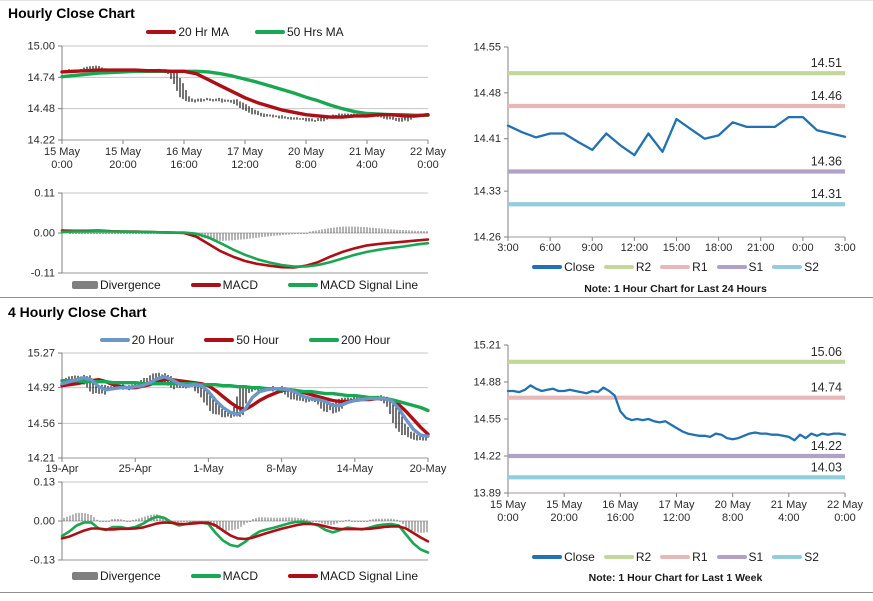  I want to click on legend-bar-swatch, so click(84, 285).